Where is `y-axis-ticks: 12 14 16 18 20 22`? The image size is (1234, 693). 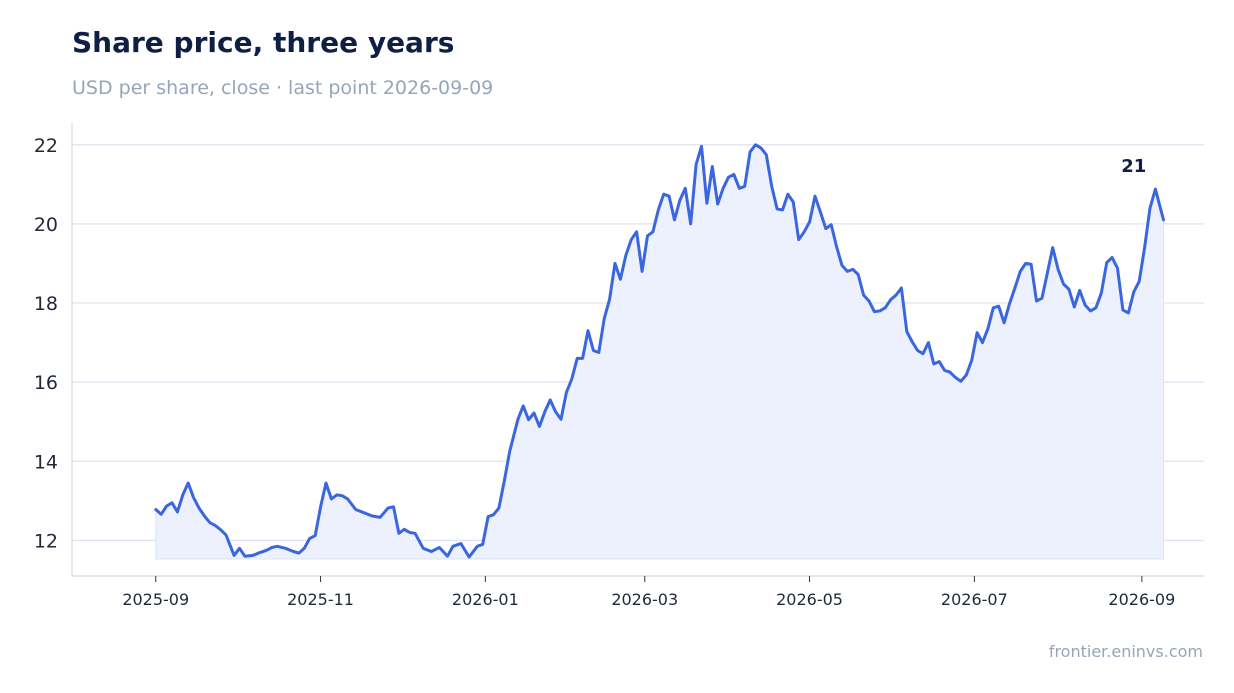 y-axis-ticks: 12 14 16 18 20 22 is located at coordinates (46, 344).